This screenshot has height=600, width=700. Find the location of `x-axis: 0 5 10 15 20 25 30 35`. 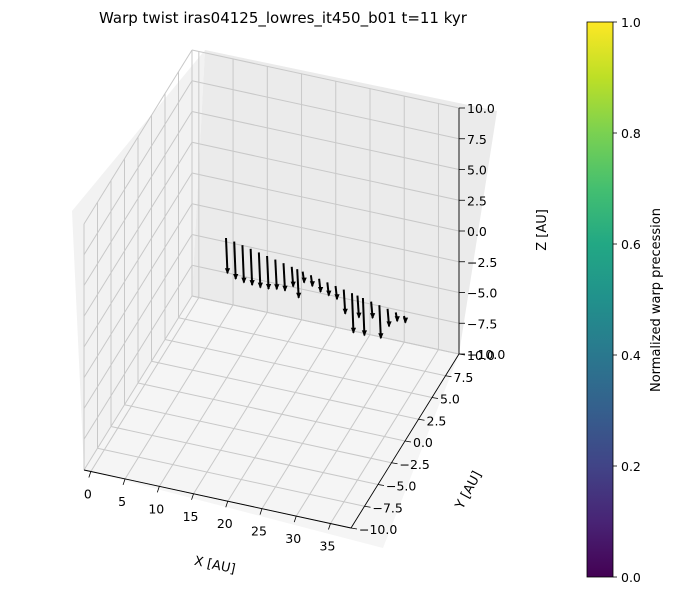

x-axis: 0 5 10 15 20 25 30 35 is located at coordinates (210, 512).